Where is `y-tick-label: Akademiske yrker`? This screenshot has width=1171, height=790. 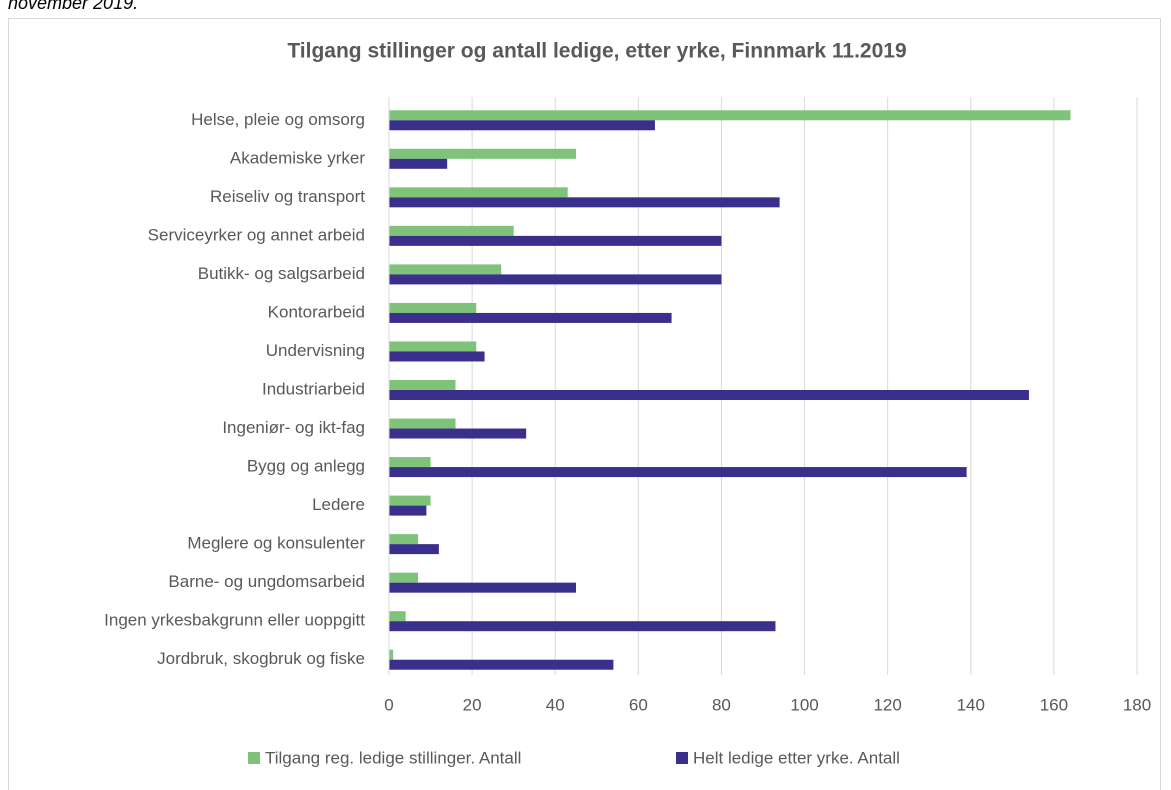
y-tick-label: Akademiske yrker is located at coordinates (297, 157).